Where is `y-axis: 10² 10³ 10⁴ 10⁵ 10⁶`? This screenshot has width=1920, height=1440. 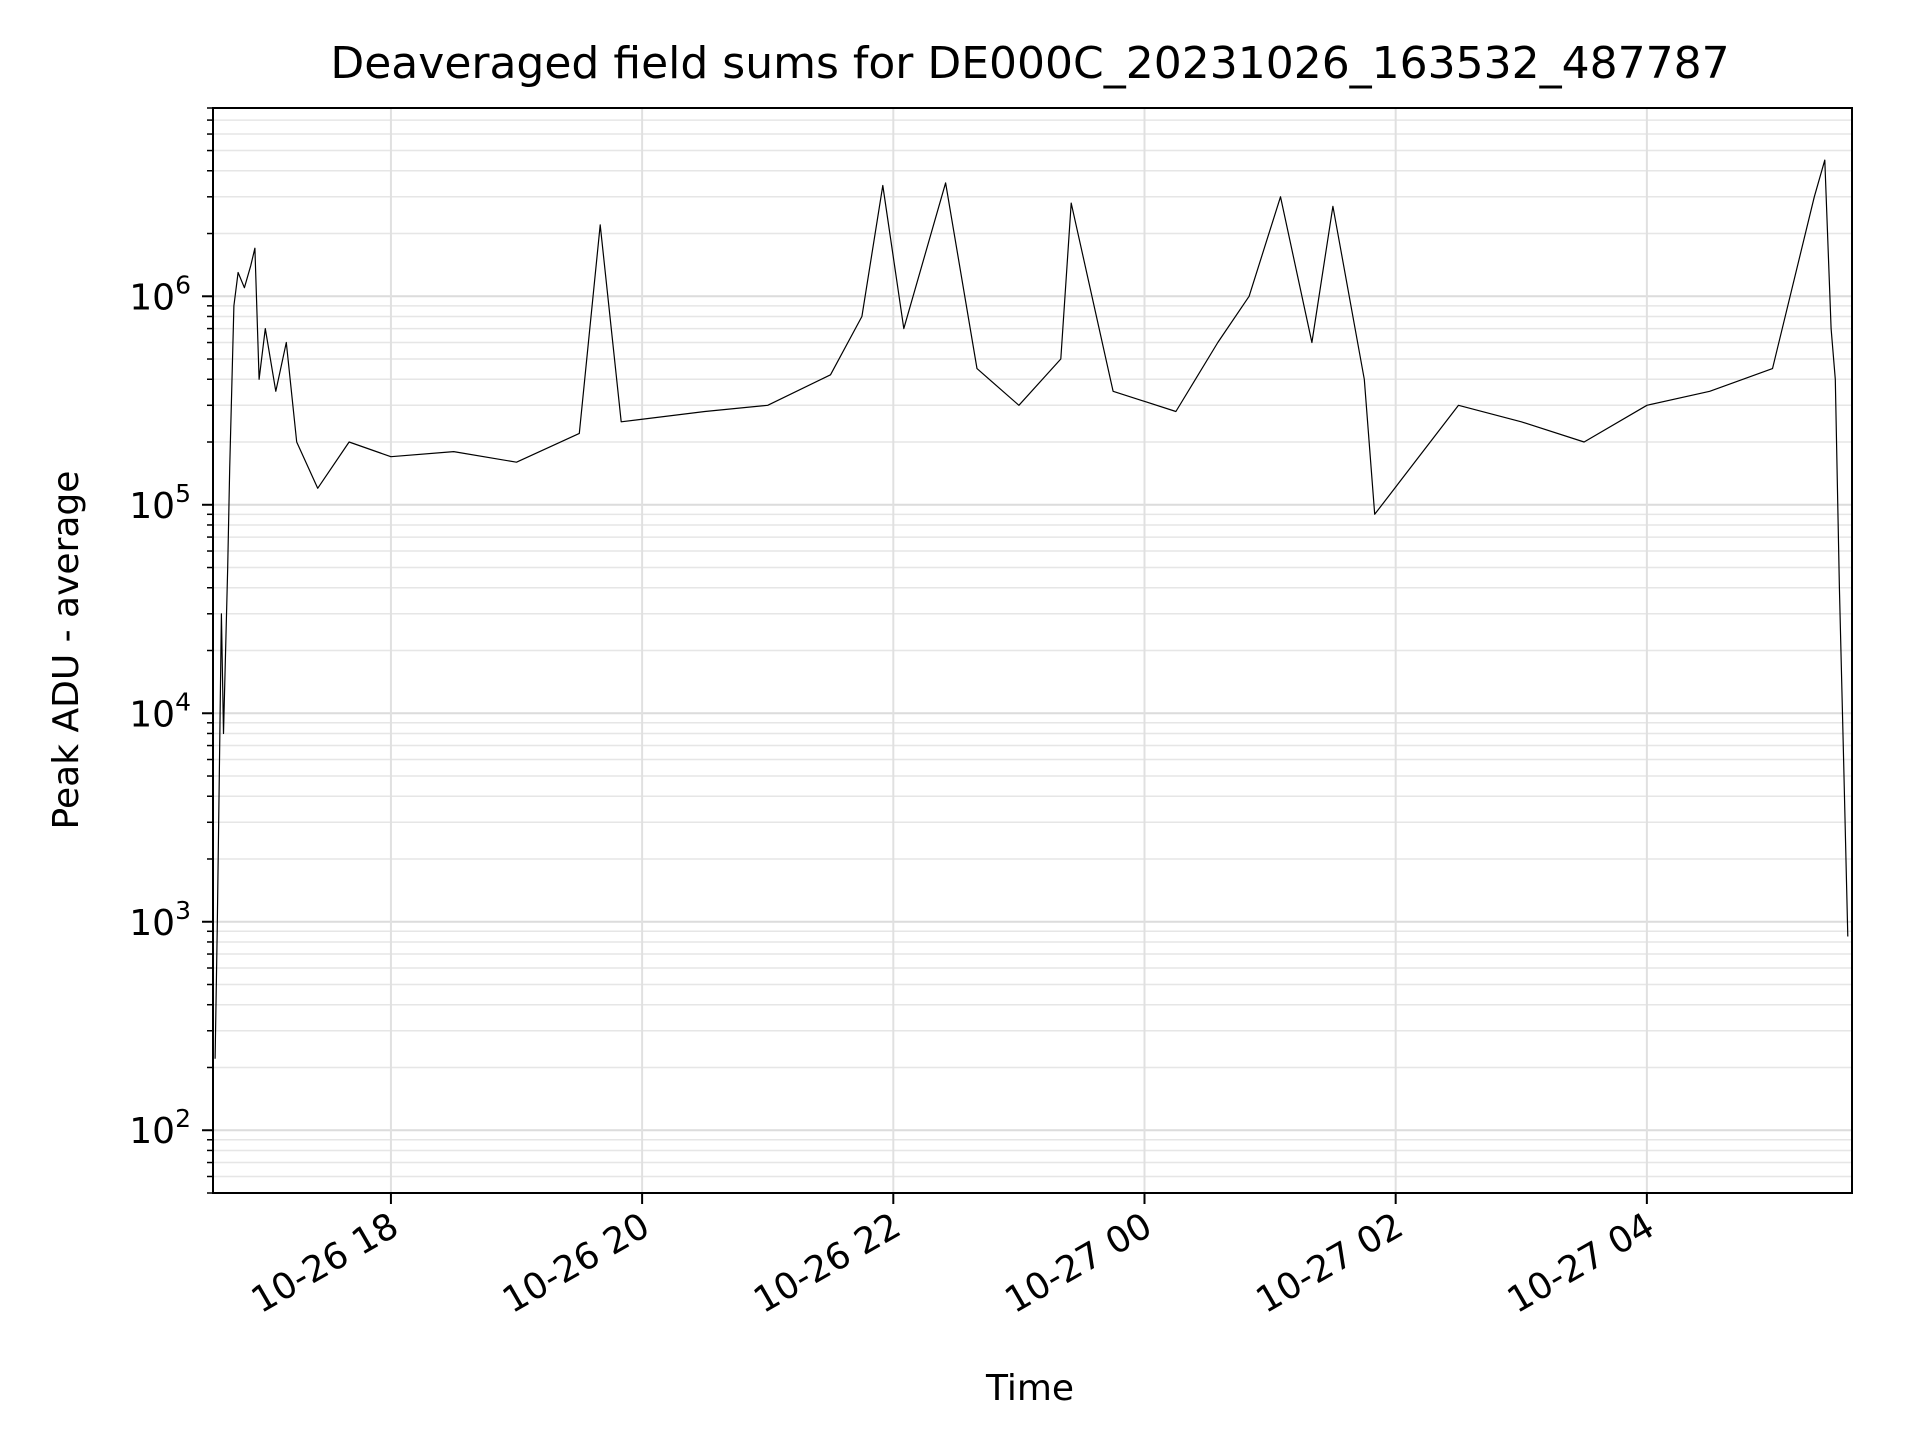 y-axis: 10² 10³ 10⁴ 10⁵ 10⁶ is located at coordinates (171, 650).